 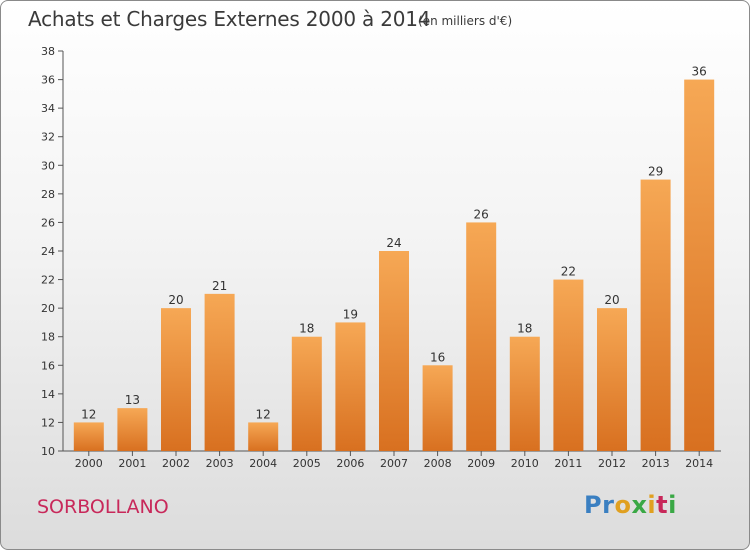 I want to click on y-tick-label: 36, so click(x=48, y=80).